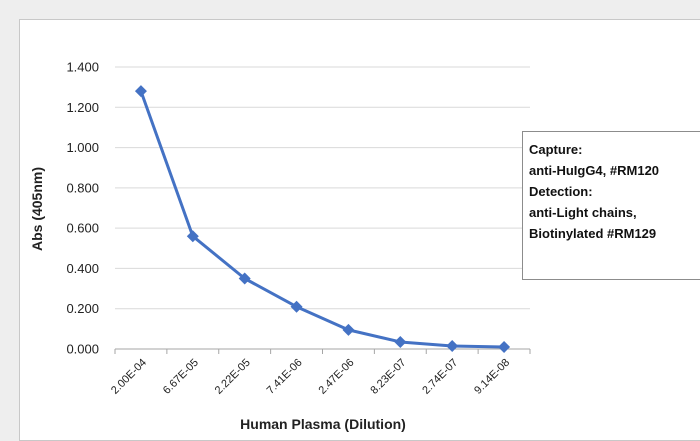 This screenshot has width=700, height=441. I want to click on annotation-line-2: anti-HuIgG4, #RM120, so click(594, 170).